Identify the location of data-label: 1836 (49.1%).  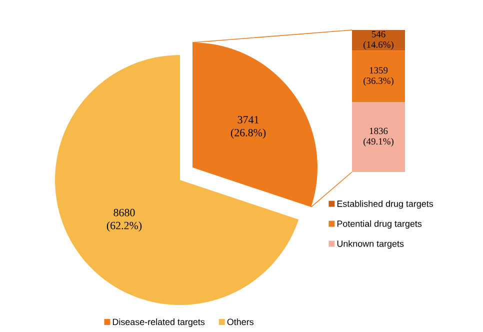
(379, 137).